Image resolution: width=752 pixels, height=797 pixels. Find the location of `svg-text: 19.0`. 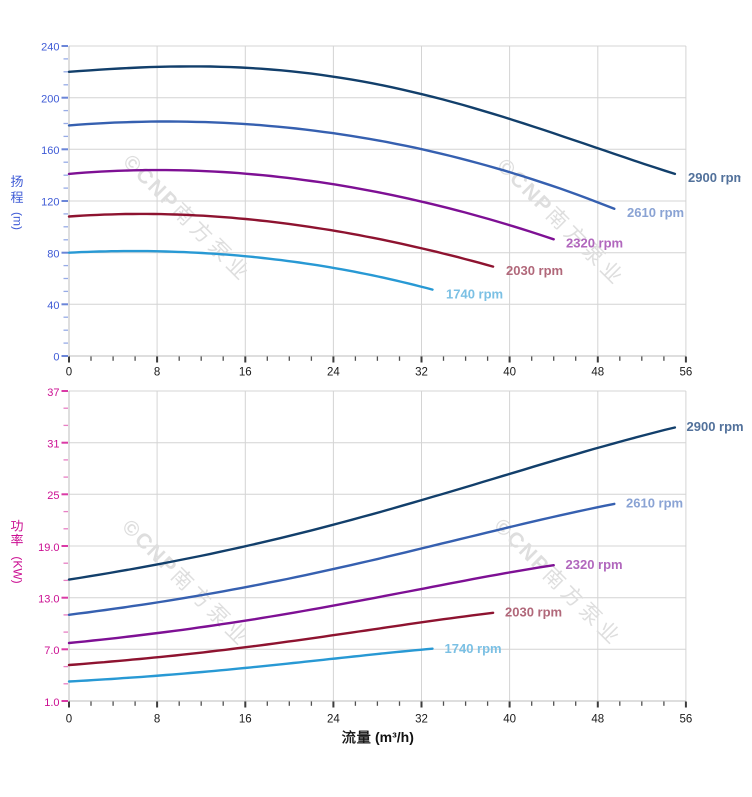

svg-text: 19.0 is located at coordinates (48, 548).